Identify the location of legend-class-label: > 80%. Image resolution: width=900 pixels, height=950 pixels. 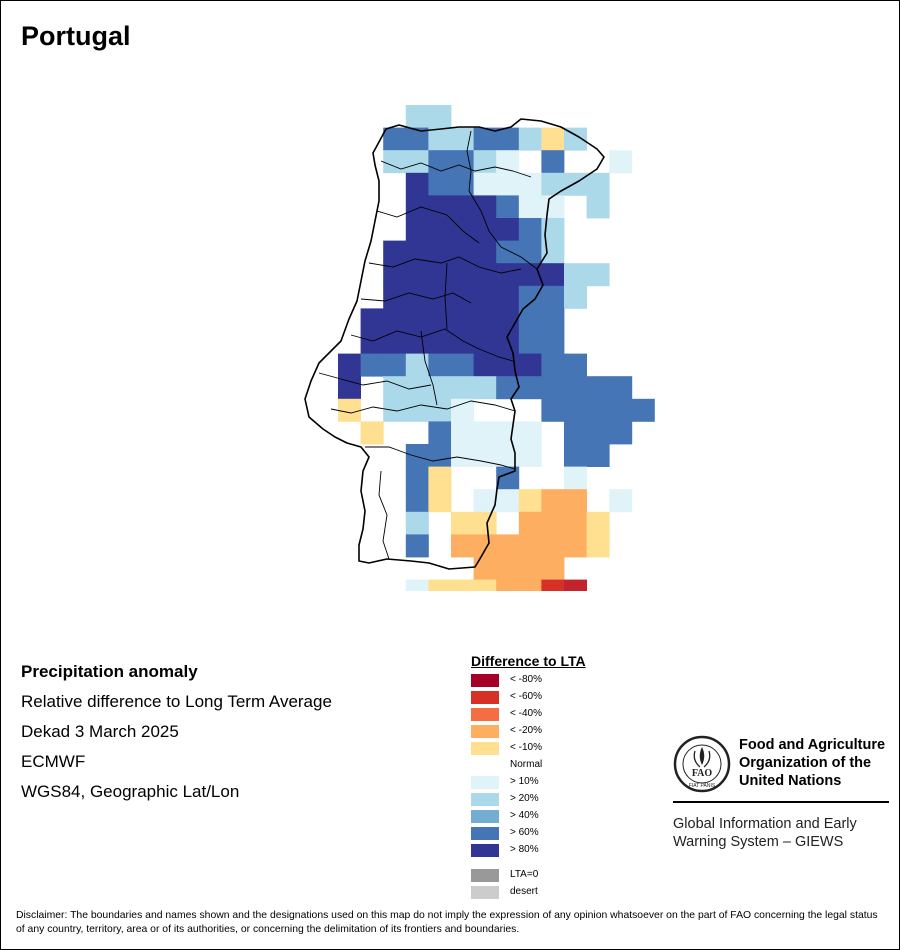
(524, 849).